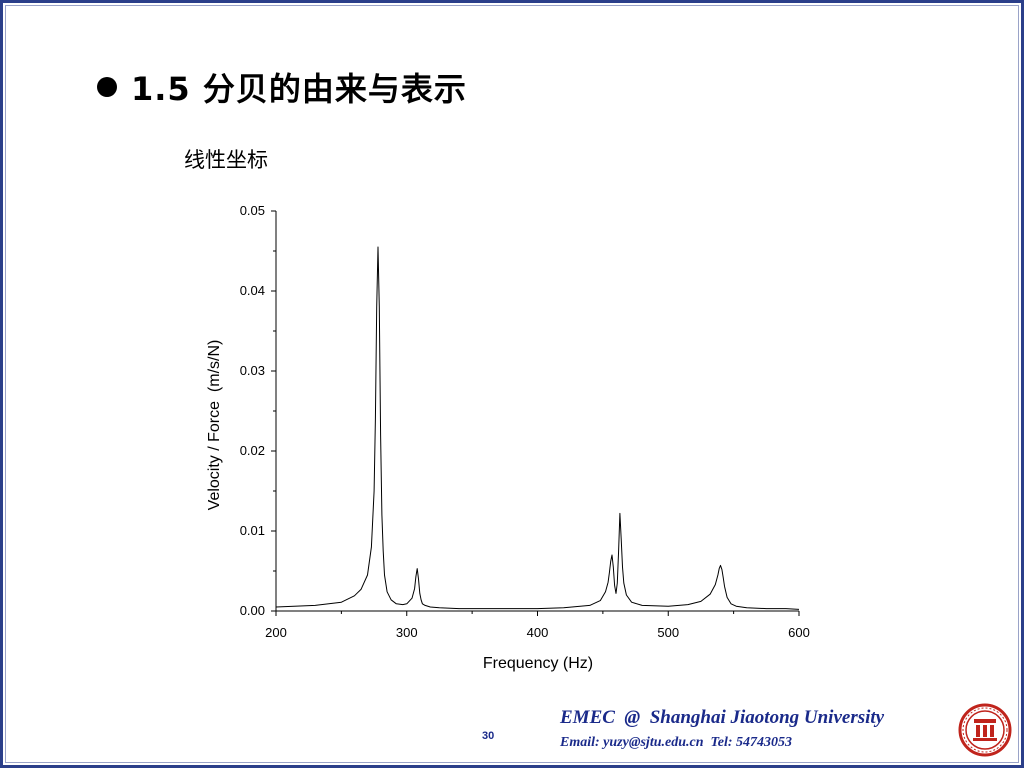 The width and height of the screenshot is (1024, 768). I want to click on x-tick-label: 200, so click(276, 632).